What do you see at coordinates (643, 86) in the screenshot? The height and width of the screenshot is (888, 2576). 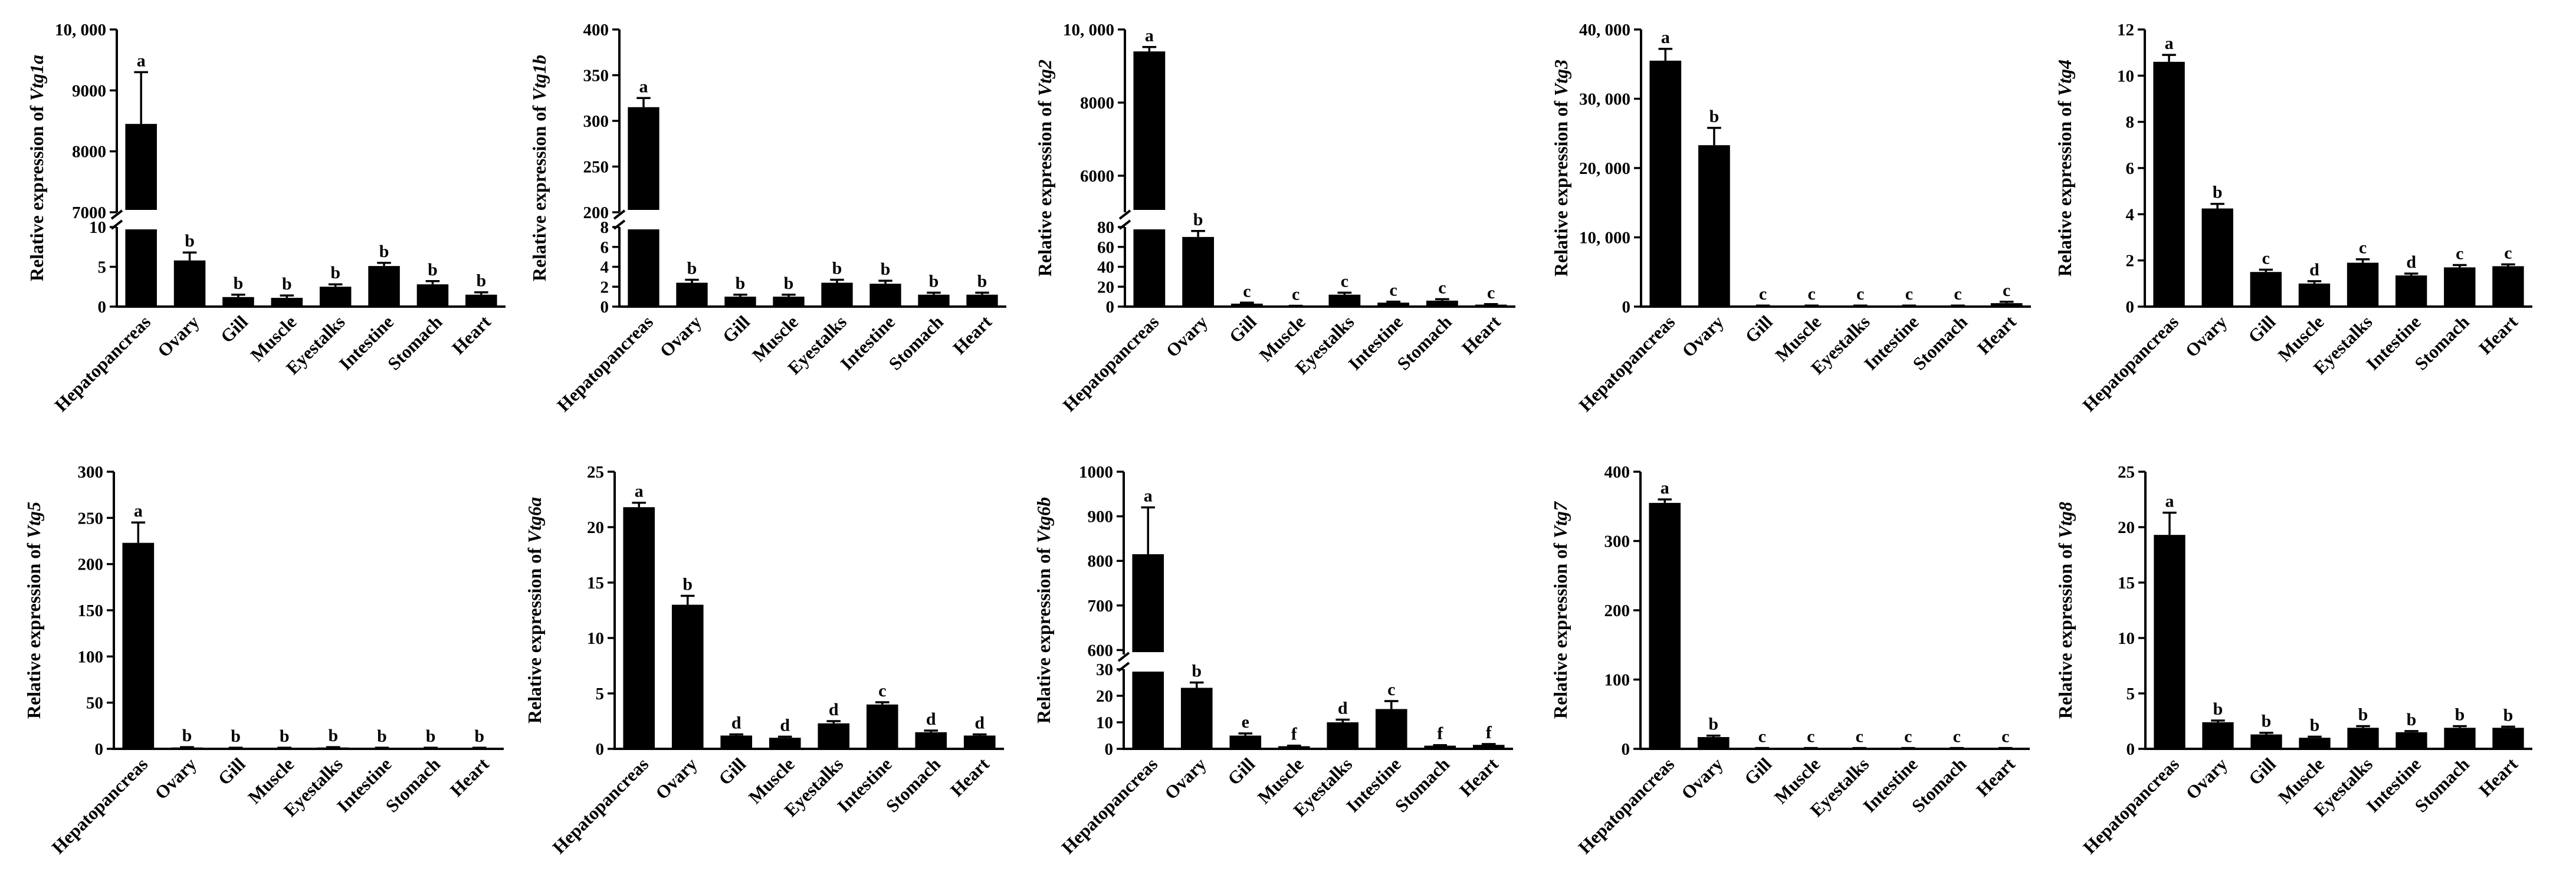 I see `significance-letter: a` at bounding box center [643, 86].